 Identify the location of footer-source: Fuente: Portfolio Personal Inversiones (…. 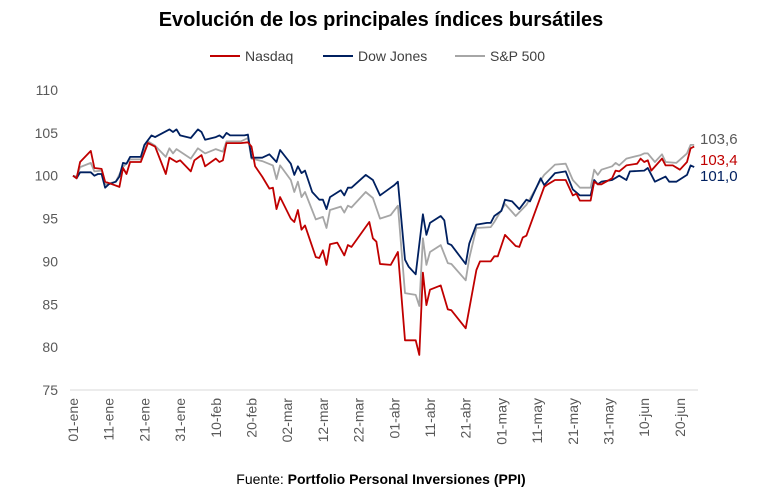
(380, 479).